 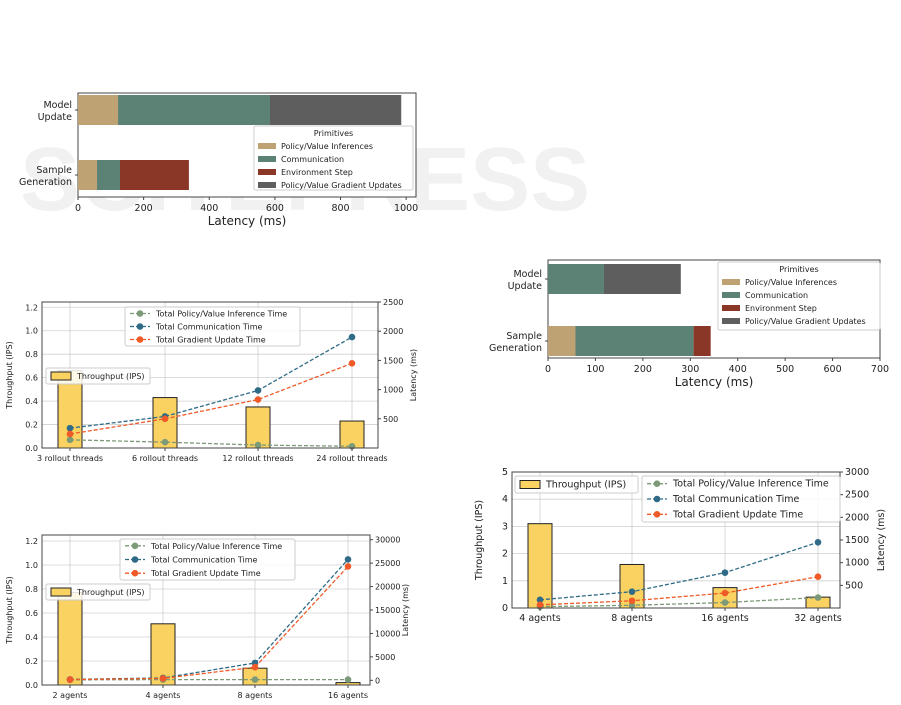 I want to click on x-tick-label: 400, so click(x=209, y=208).